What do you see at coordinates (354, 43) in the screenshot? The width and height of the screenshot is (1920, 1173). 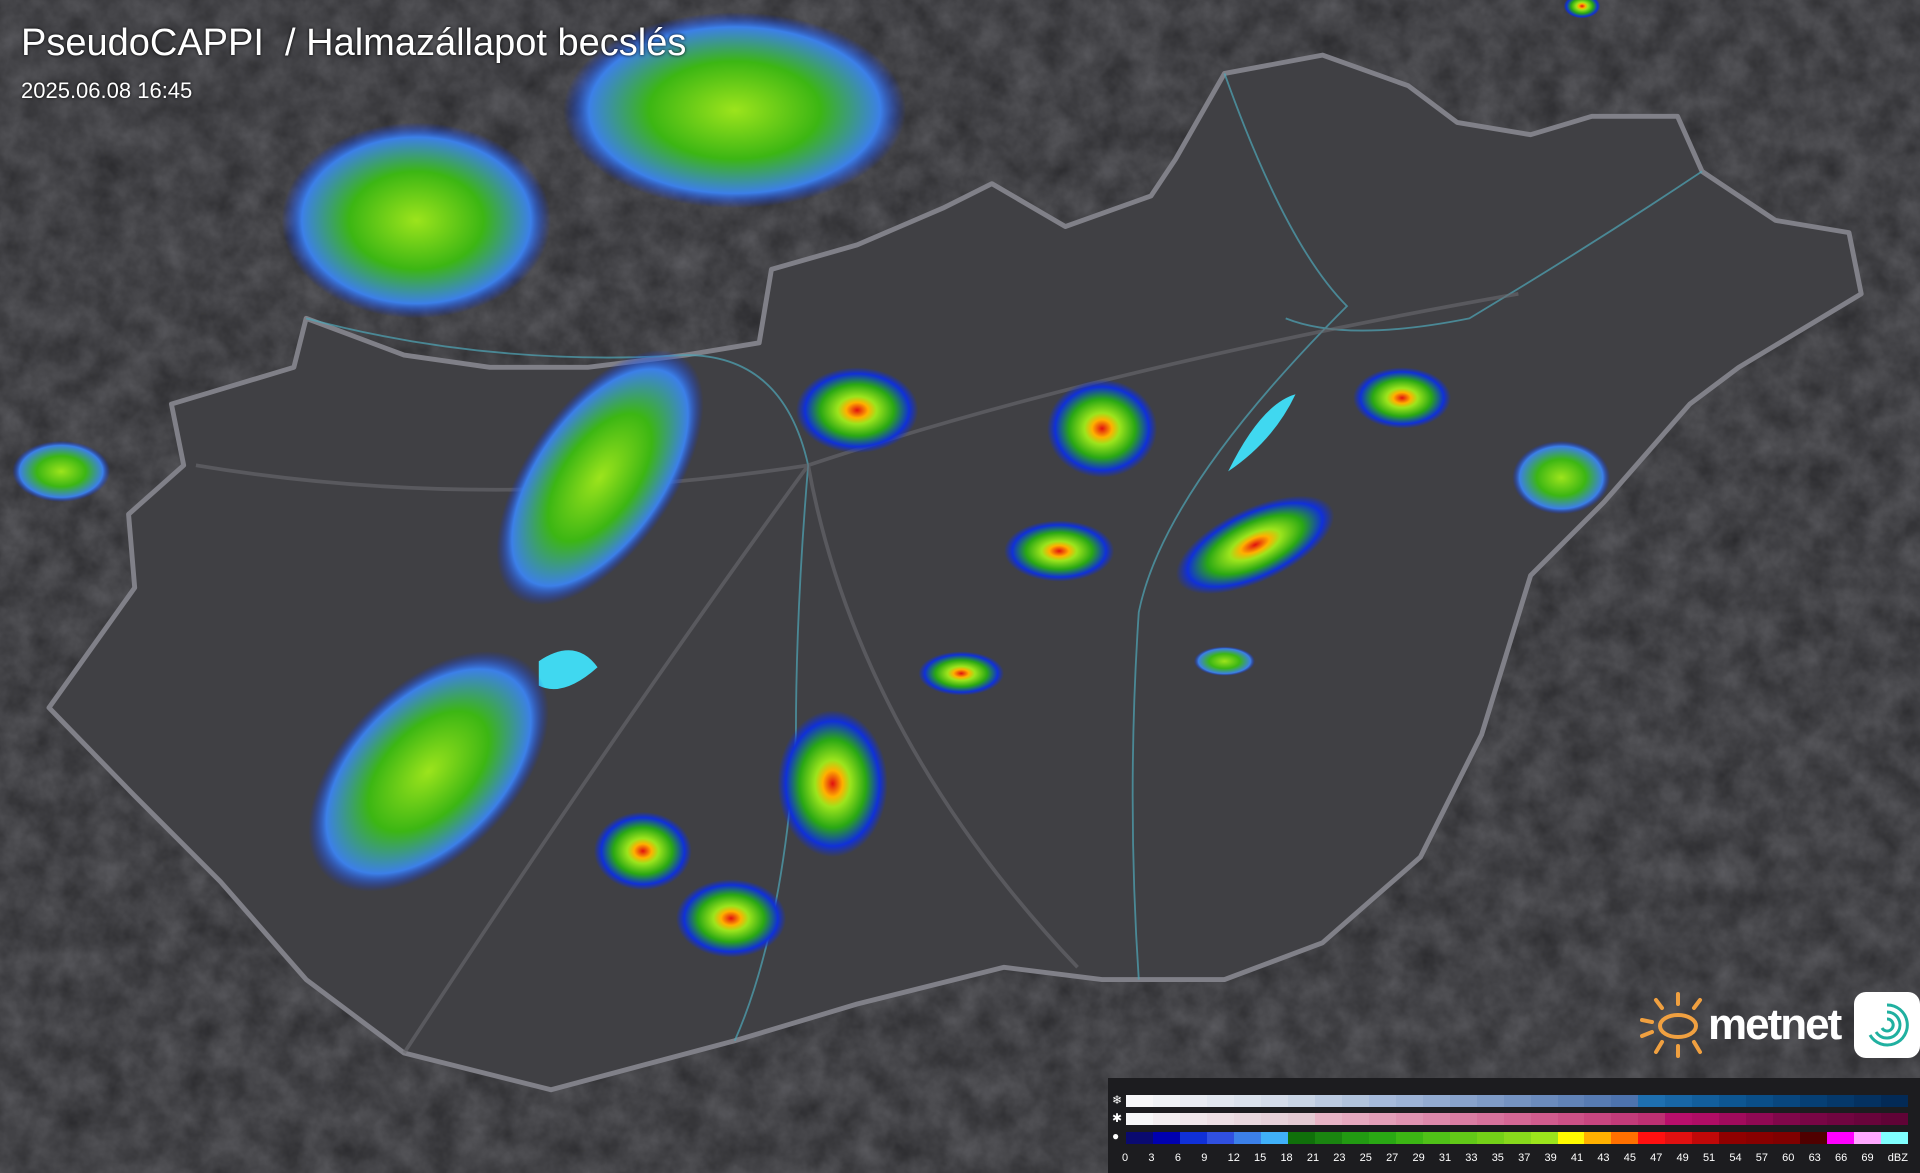 I see `map-title: PseudoCAPPI / Halmazállapot becslés` at bounding box center [354, 43].